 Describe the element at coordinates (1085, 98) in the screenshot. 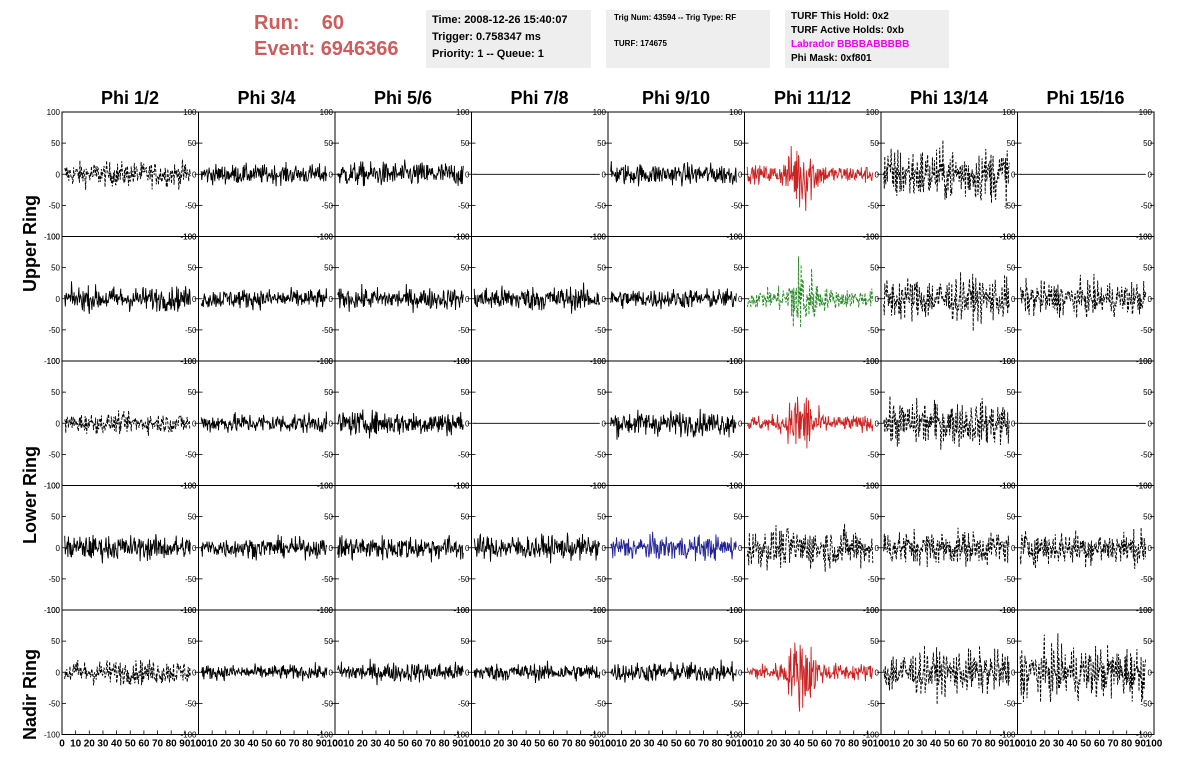

I see `column-header: Phi 15/16` at that location.